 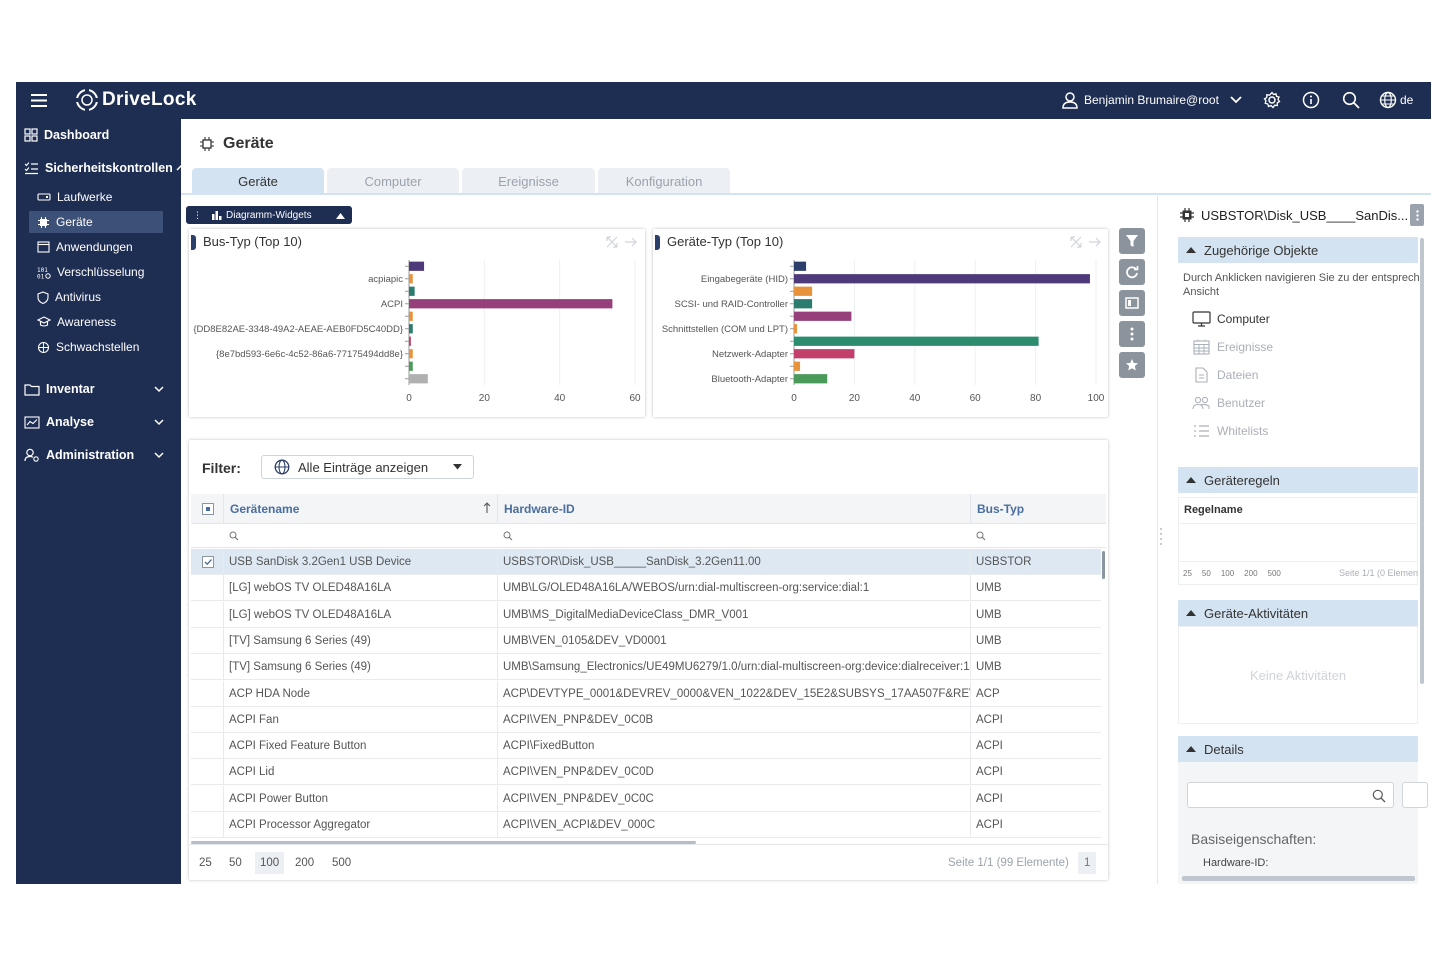 What do you see at coordinates (1231, 319) in the screenshot?
I see `related-link-computer: Computer` at bounding box center [1231, 319].